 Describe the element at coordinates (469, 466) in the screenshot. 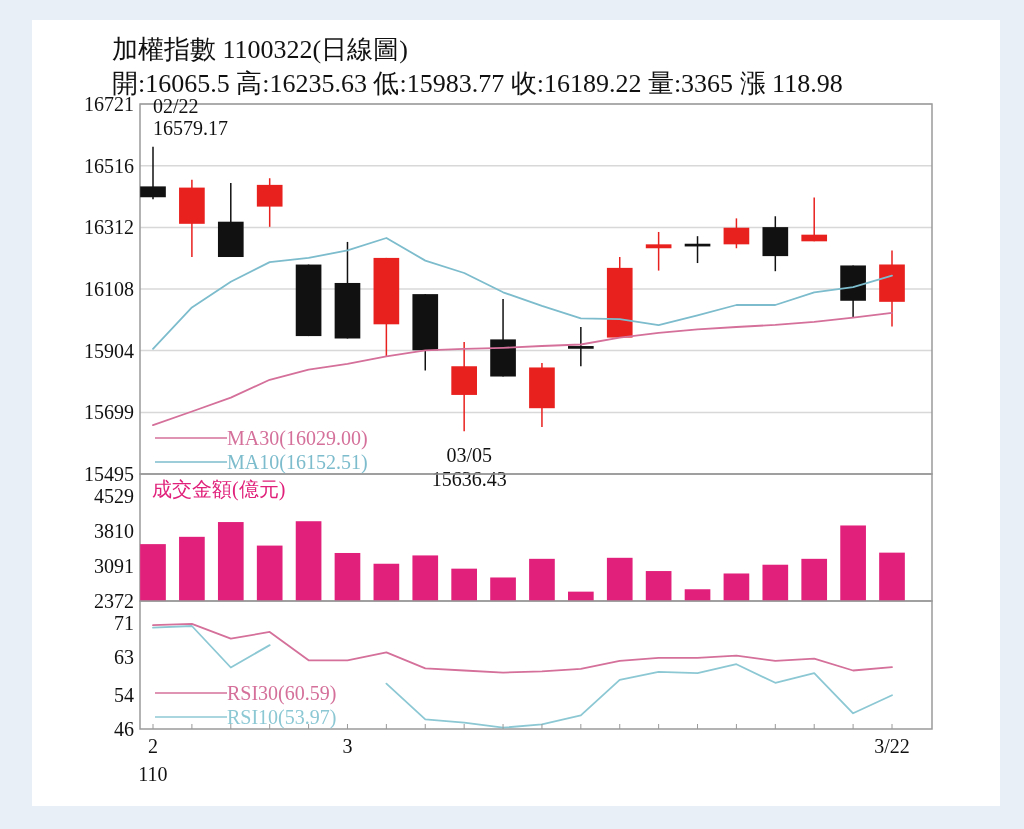

I see `annotation: 03/05 15636.43` at that location.